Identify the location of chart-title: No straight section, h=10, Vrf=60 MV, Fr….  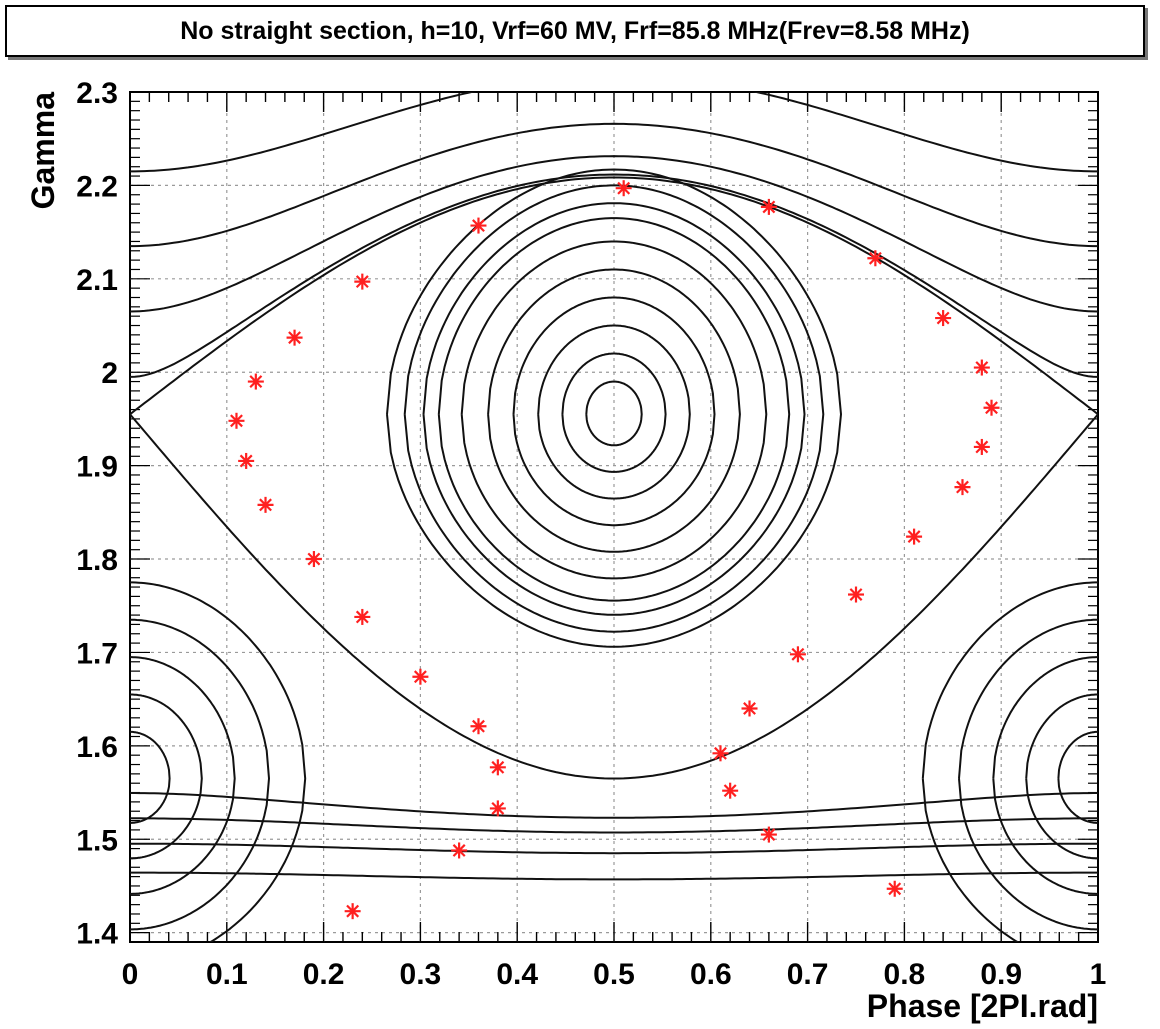
(575, 31).